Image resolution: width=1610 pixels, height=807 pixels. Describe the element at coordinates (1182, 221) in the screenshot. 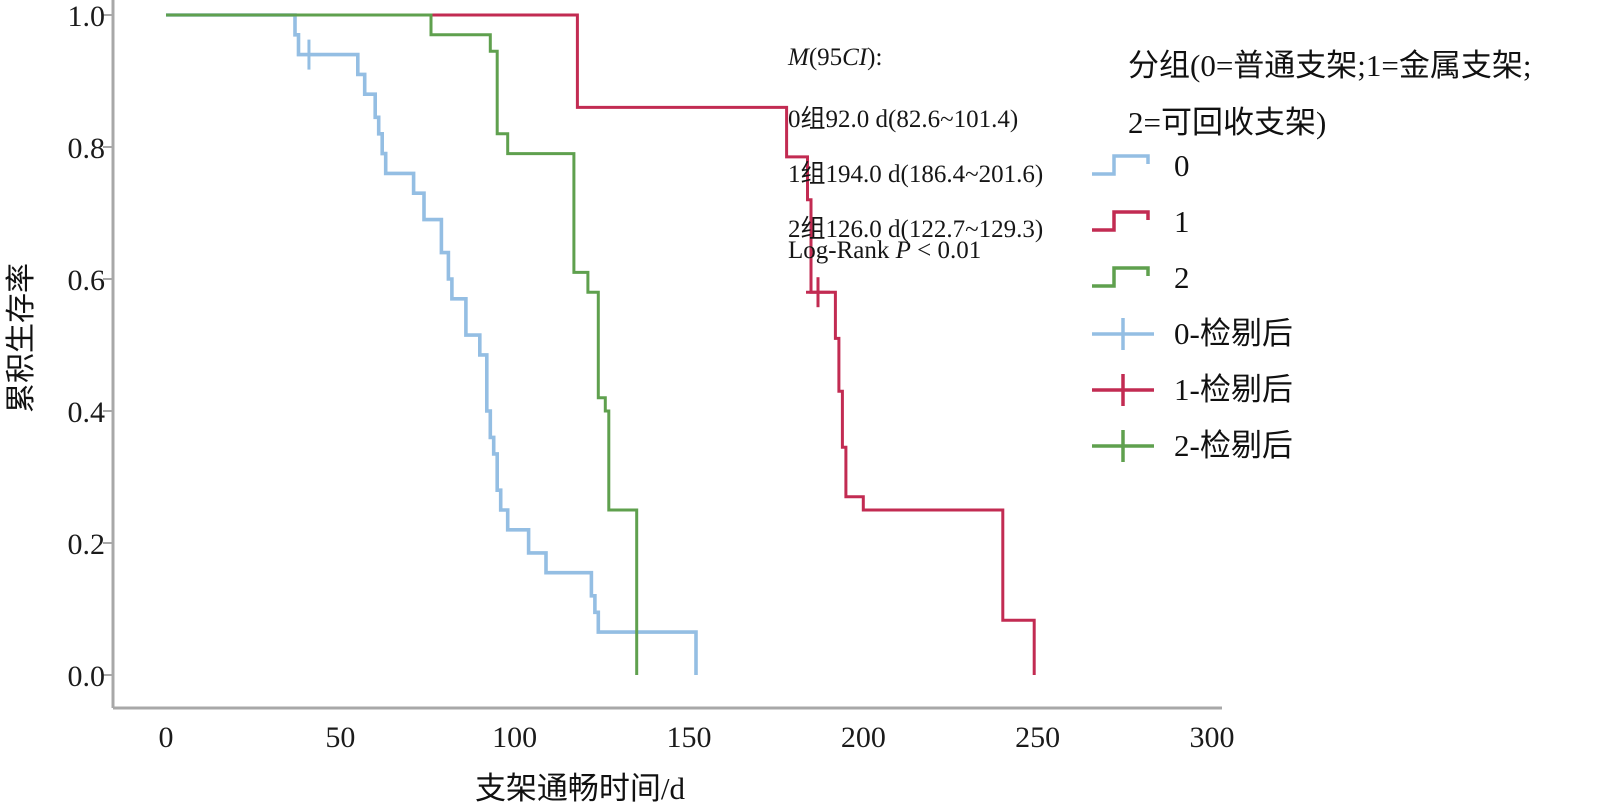

I see `legend-label-group1: 1` at that location.